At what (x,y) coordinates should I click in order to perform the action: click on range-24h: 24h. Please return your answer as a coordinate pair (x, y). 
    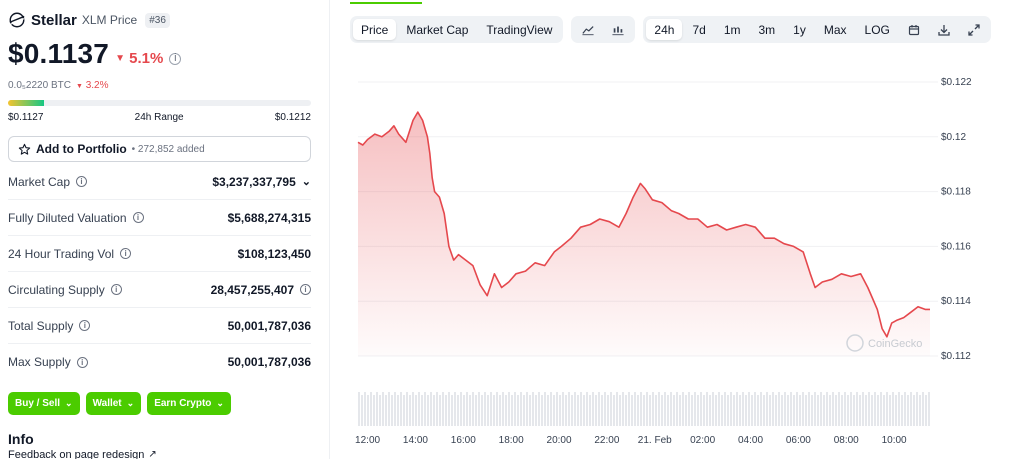
    Looking at the image, I should click on (664, 29).